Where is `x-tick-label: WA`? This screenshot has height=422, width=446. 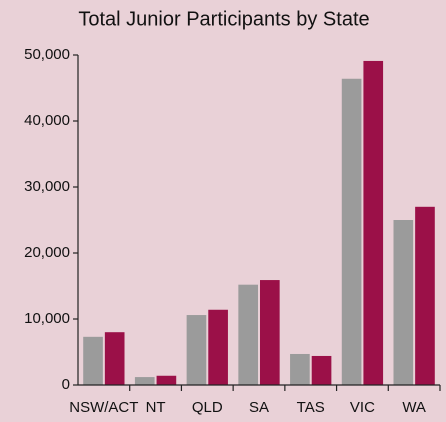 x-tick-label: WA is located at coordinates (414, 407).